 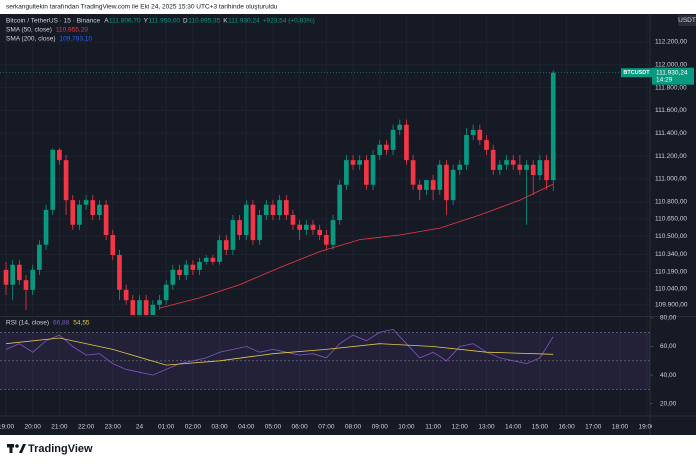 I want to click on x-tick-label: 16:00, so click(x=566, y=427).